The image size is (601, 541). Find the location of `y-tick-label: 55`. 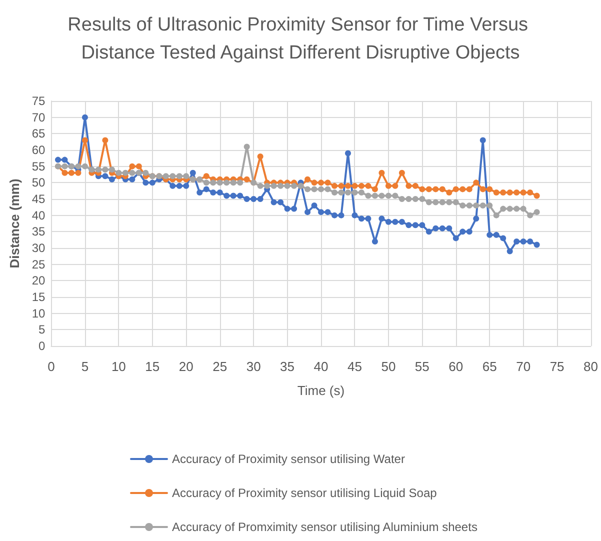

y-tick-label: 55 is located at coordinates (39, 166).